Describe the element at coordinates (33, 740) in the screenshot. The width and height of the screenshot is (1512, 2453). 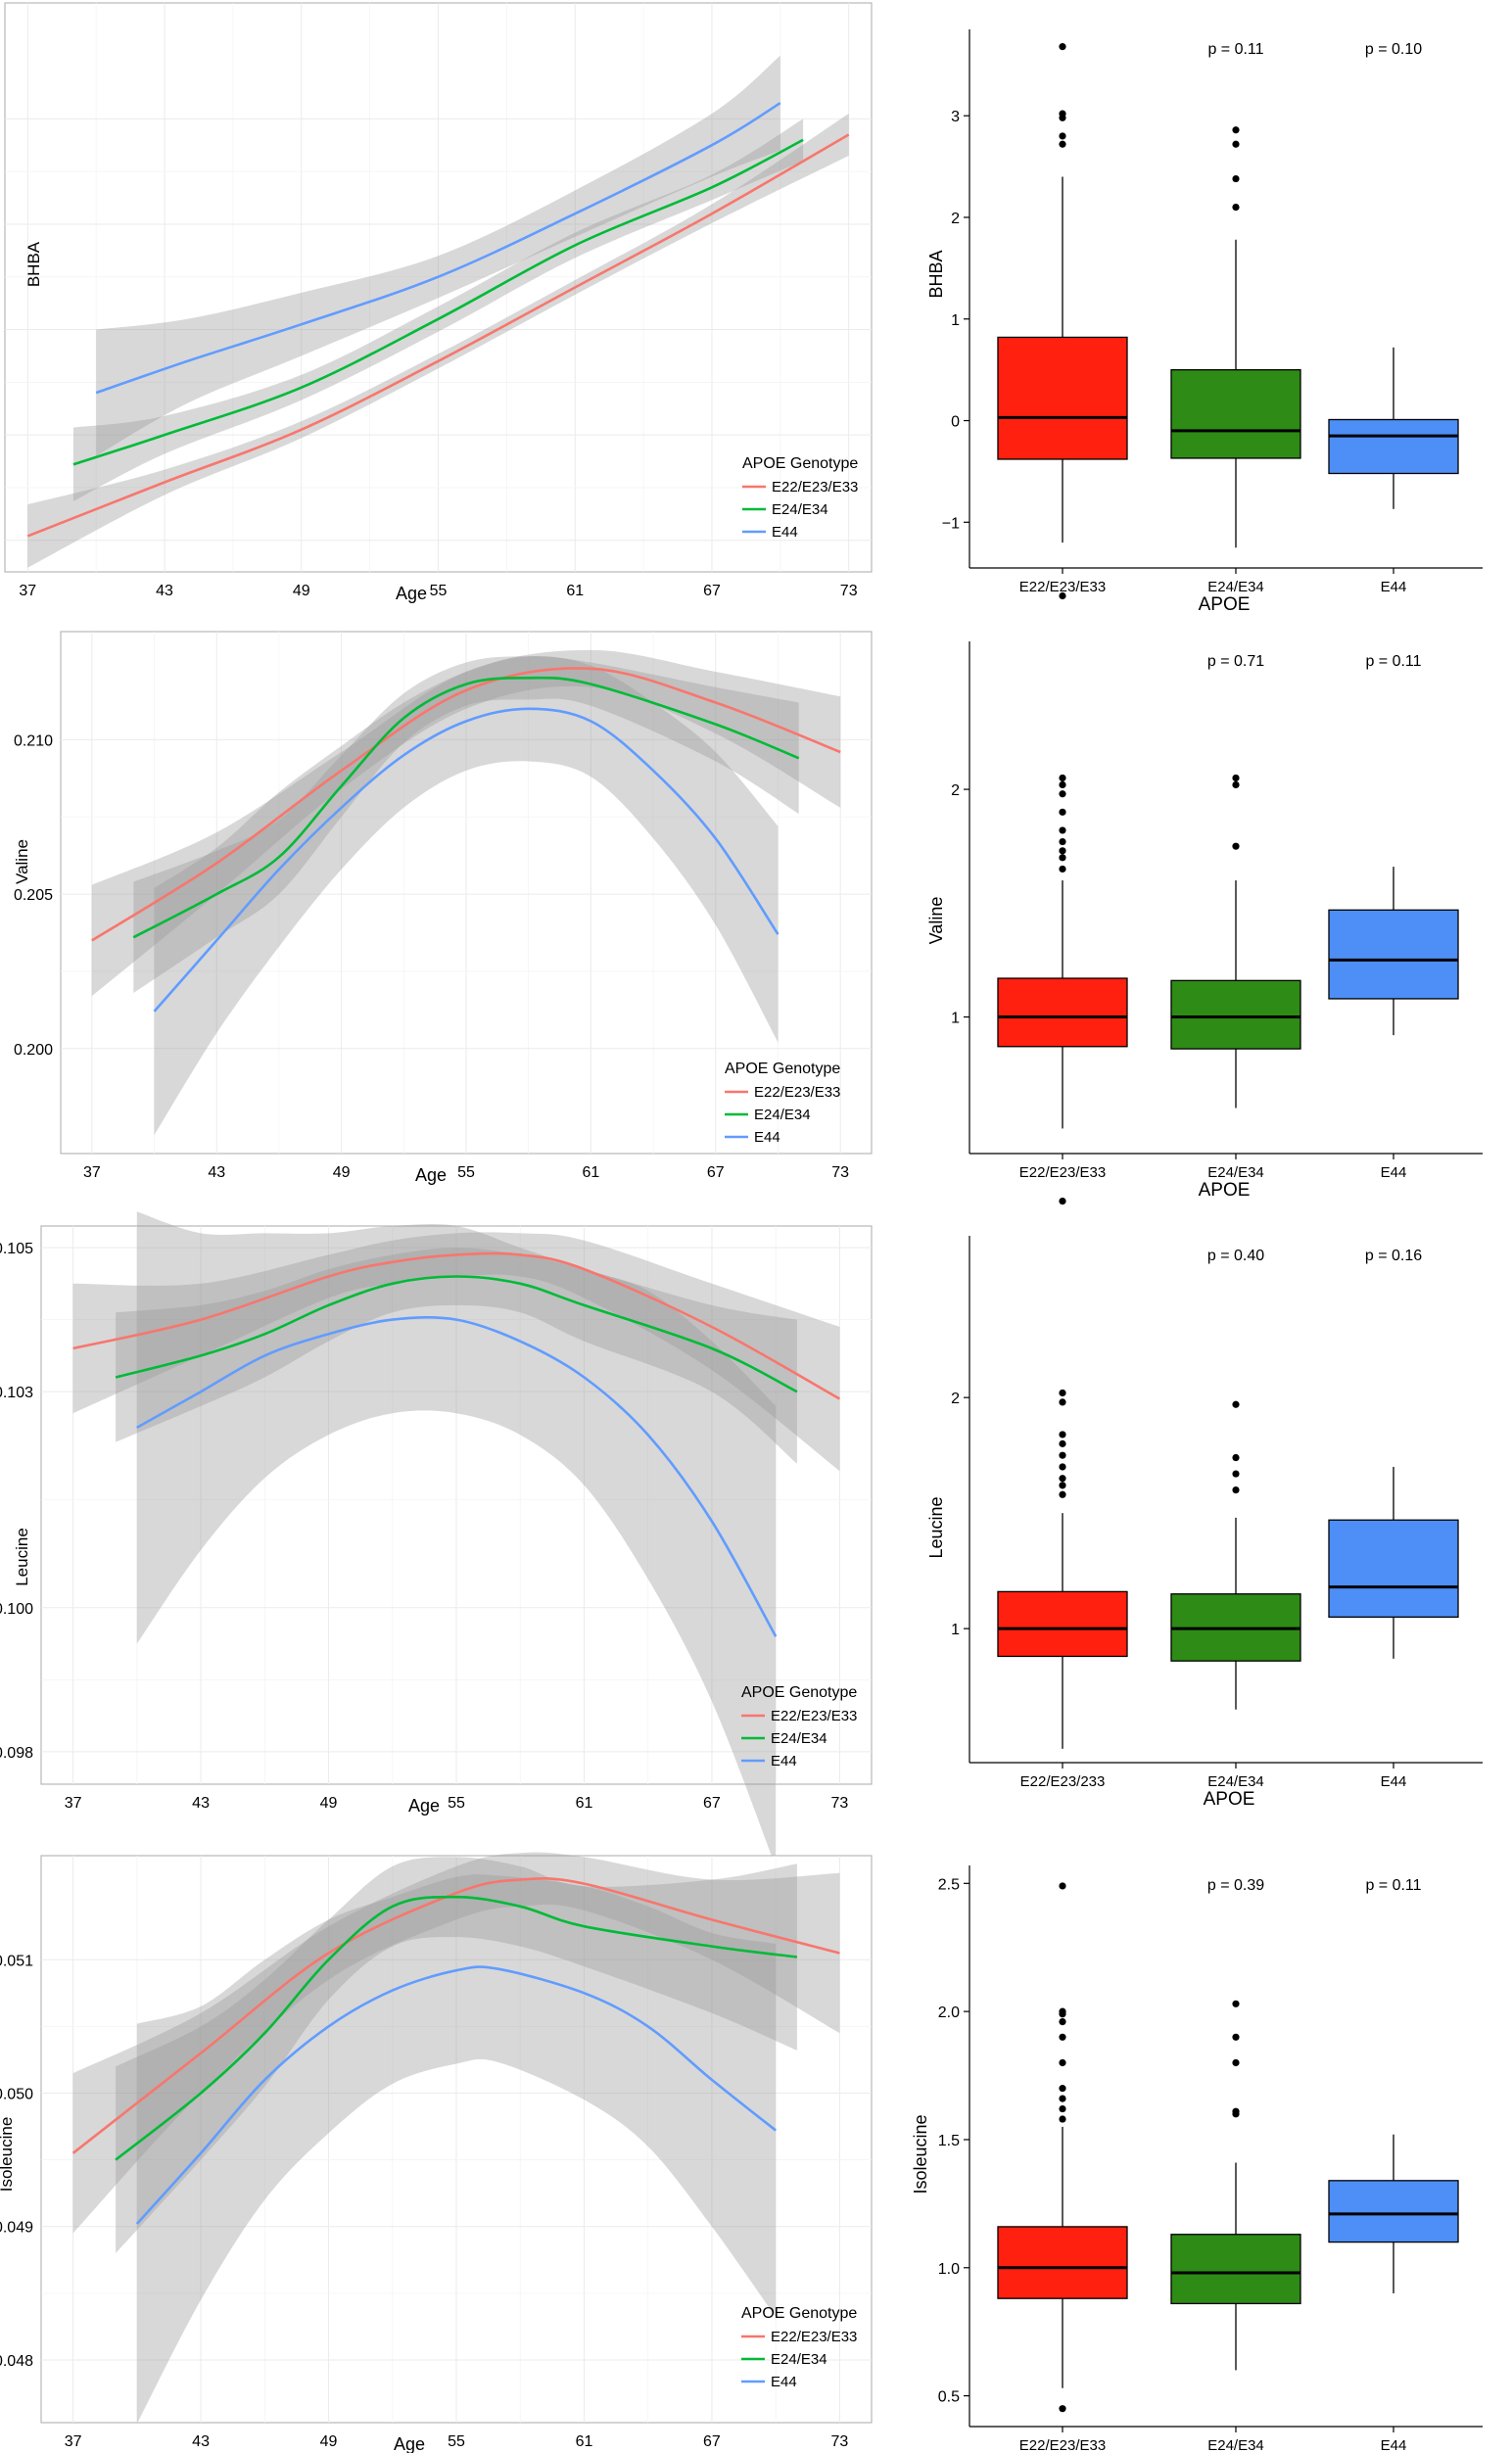
I see `y-tick-label: 0.210` at that location.